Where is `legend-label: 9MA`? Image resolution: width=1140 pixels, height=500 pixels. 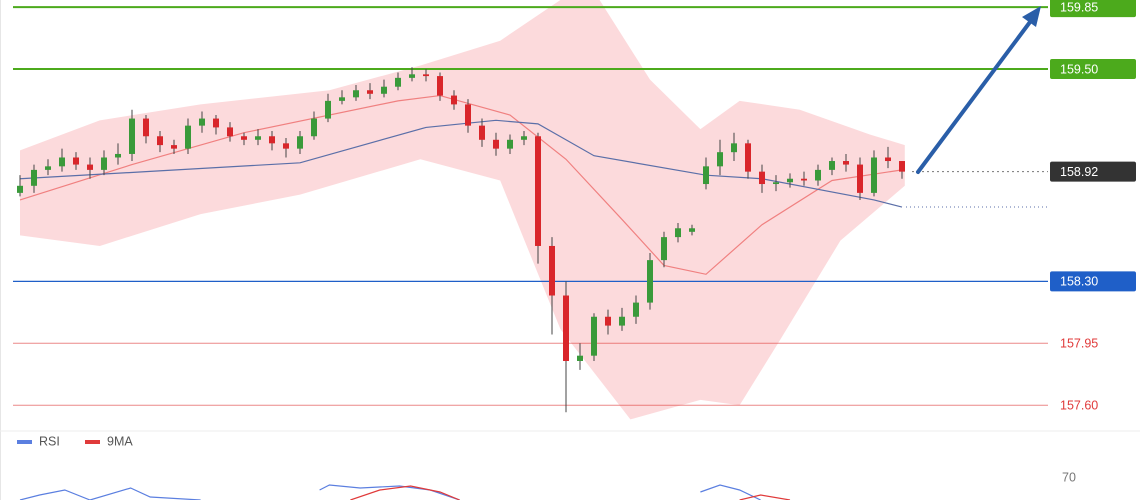 legend-label: 9MA is located at coordinates (120, 441).